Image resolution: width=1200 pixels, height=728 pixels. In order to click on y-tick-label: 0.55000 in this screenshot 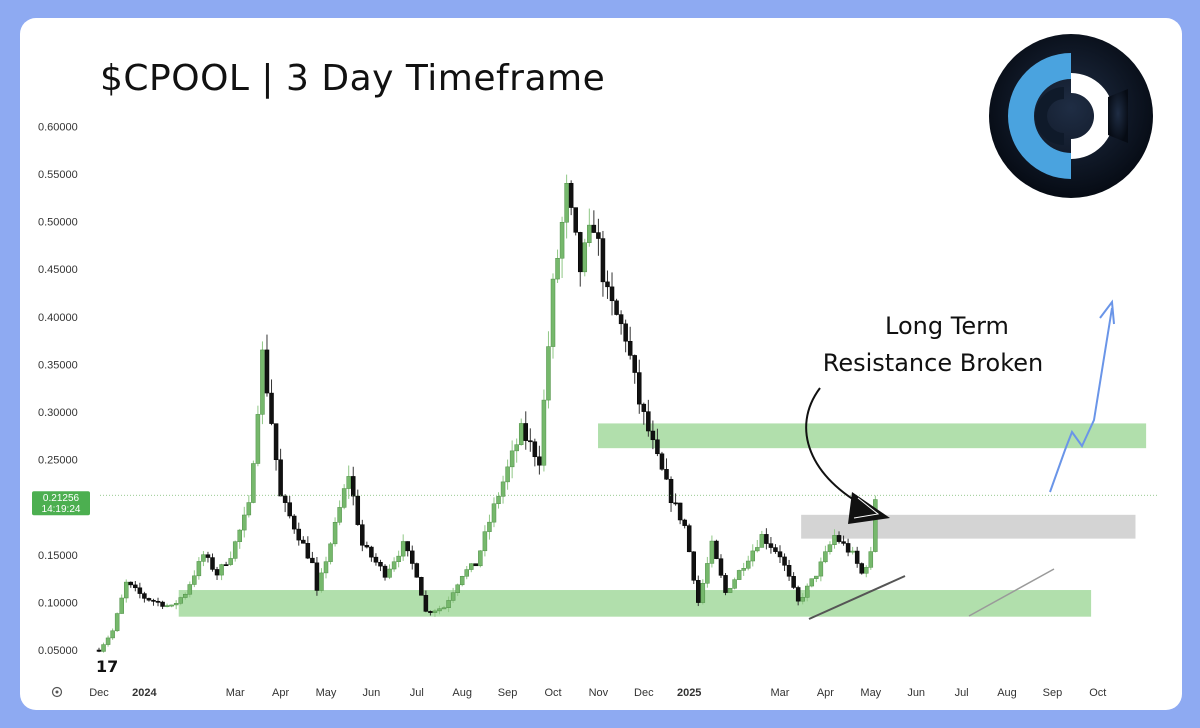, I will do `click(58, 175)`.